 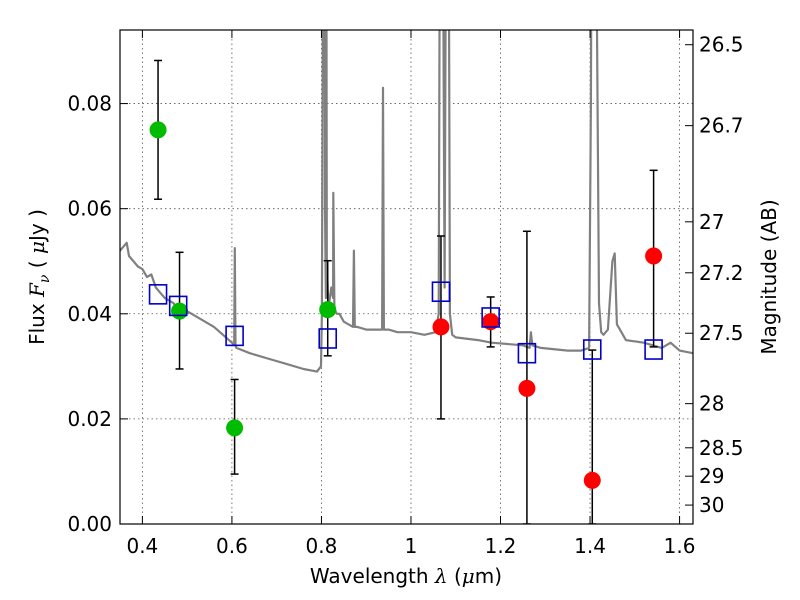 What do you see at coordinates (711, 505) in the screenshot?
I see `magnitude-tick-label: 30` at bounding box center [711, 505].